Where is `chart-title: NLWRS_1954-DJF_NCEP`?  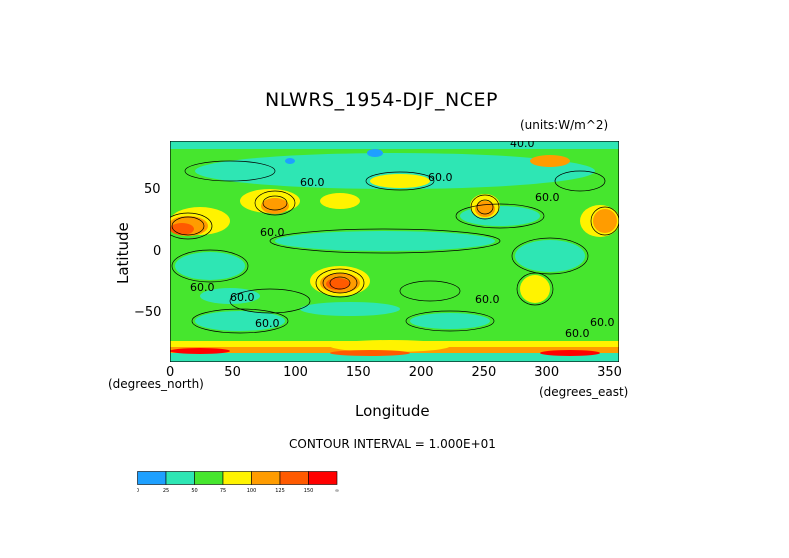
chart-title: NLWRS_1954-DJF_NCEP is located at coordinates (381, 100).